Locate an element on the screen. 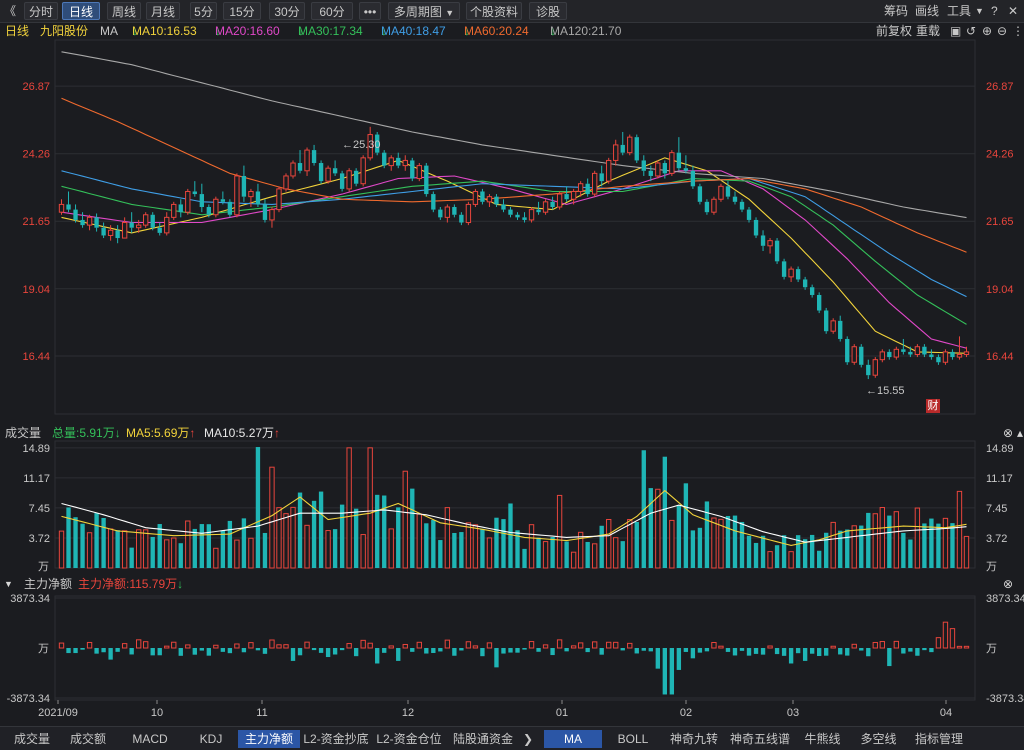 This screenshot has height=750, width=1024. indicator-tab-1: 成交额 is located at coordinates (87, 739).